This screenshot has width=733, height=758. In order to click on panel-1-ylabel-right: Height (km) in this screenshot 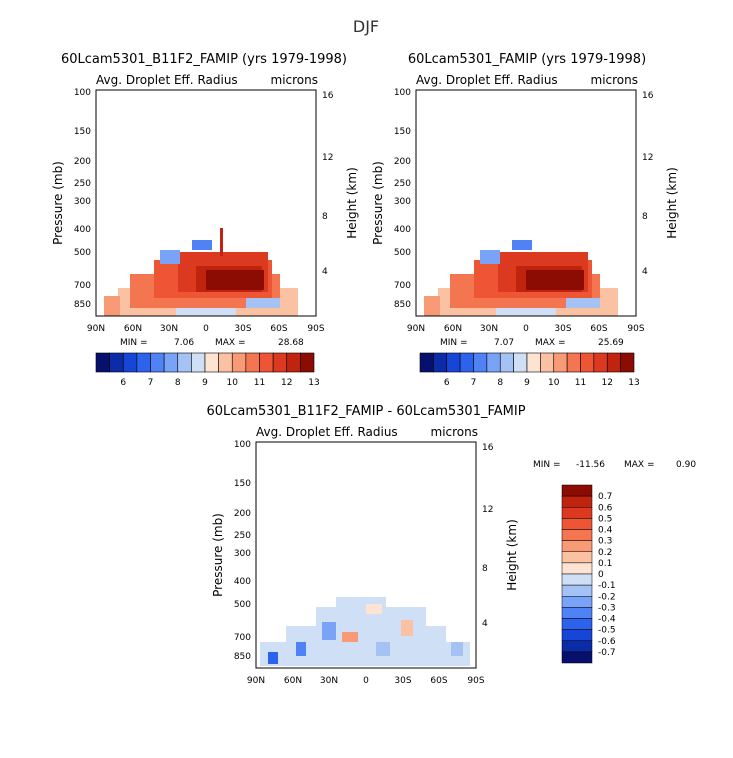, I will do `click(352, 202)`.